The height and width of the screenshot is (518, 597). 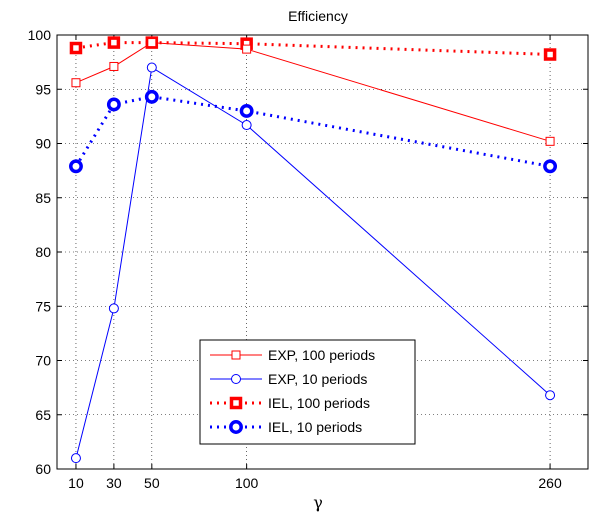 I want to click on chart-title: Efficiency, so click(x=318, y=16).